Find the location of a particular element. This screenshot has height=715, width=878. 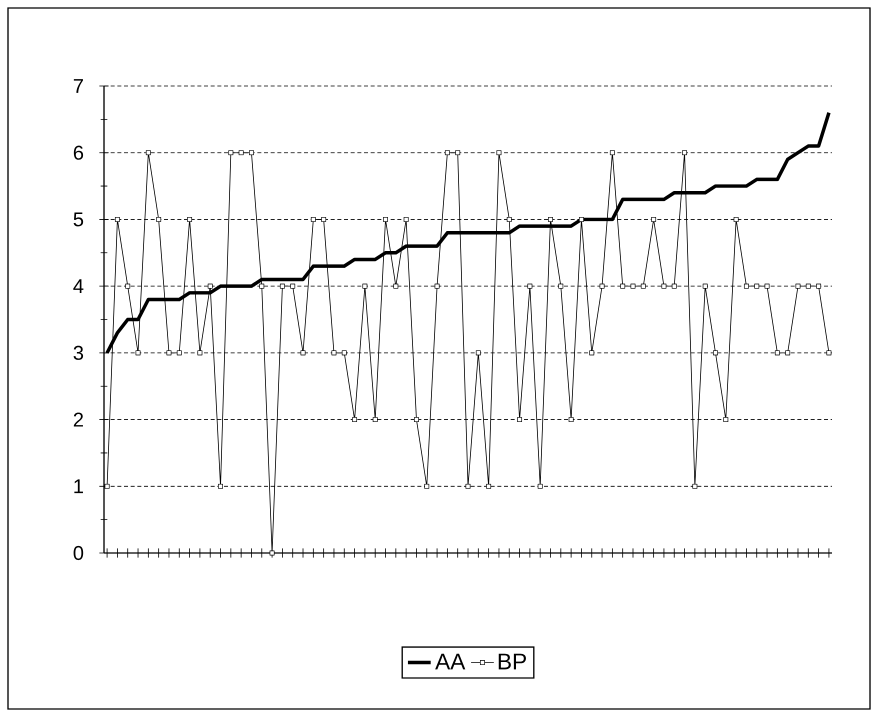

y-tick-label: 6 is located at coordinates (79, 153).